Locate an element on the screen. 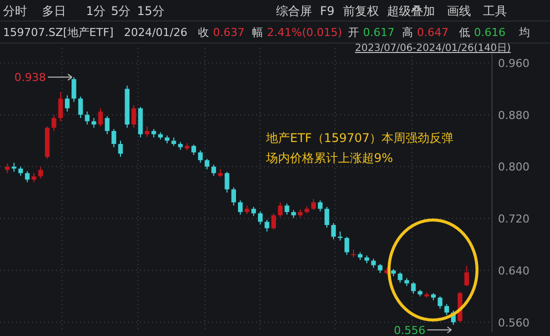 The image size is (550, 336). text: 分时 is located at coordinates (15, 11).